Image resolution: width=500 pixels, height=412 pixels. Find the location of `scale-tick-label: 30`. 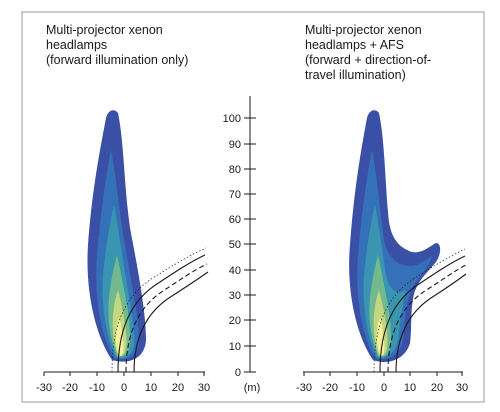

scale-tick-label: 30 is located at coordinates (235, 296).